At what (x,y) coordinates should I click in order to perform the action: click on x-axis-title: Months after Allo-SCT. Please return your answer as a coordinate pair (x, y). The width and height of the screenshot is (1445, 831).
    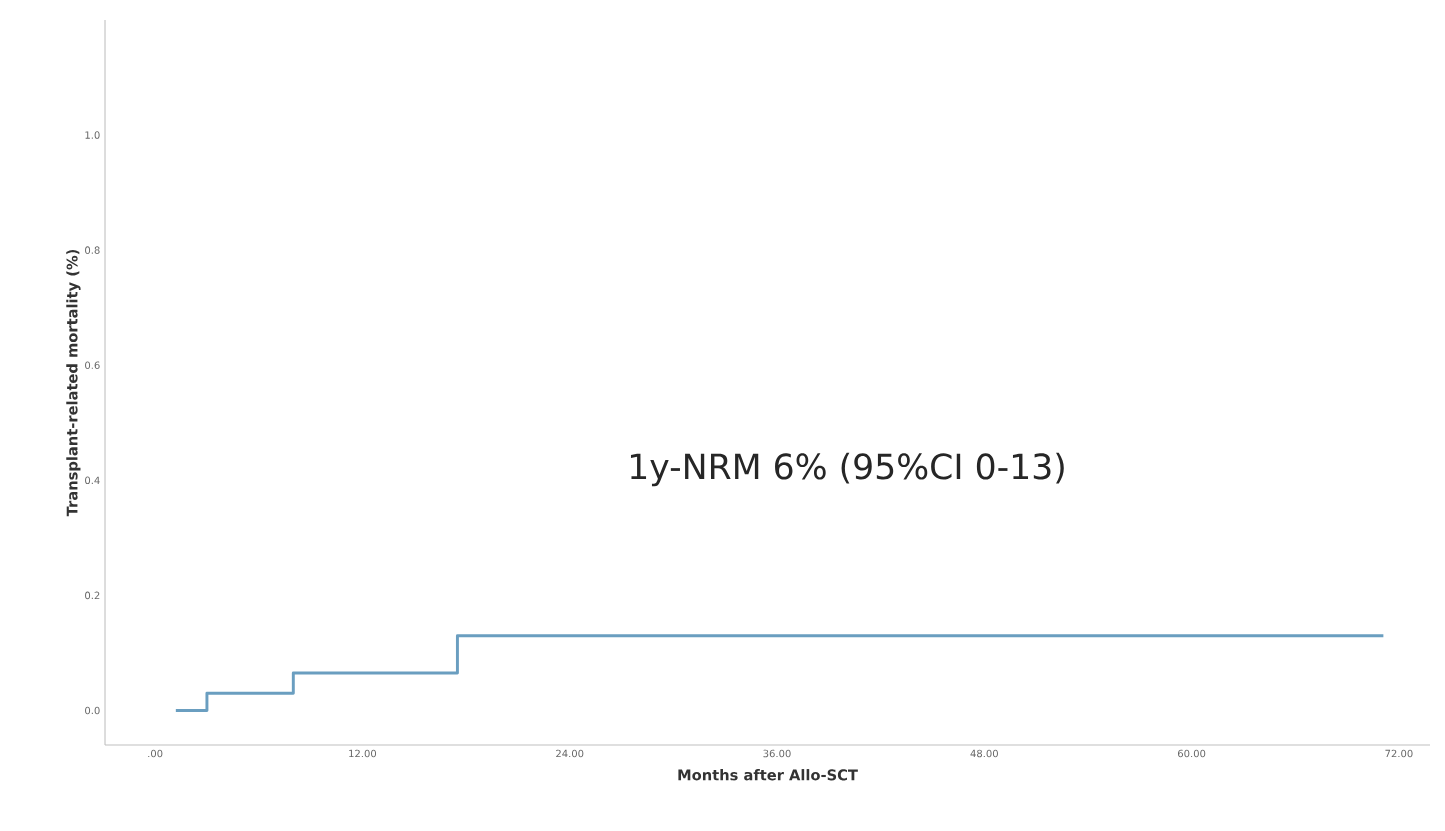
    Looking at the image, I should click on (768, 775).